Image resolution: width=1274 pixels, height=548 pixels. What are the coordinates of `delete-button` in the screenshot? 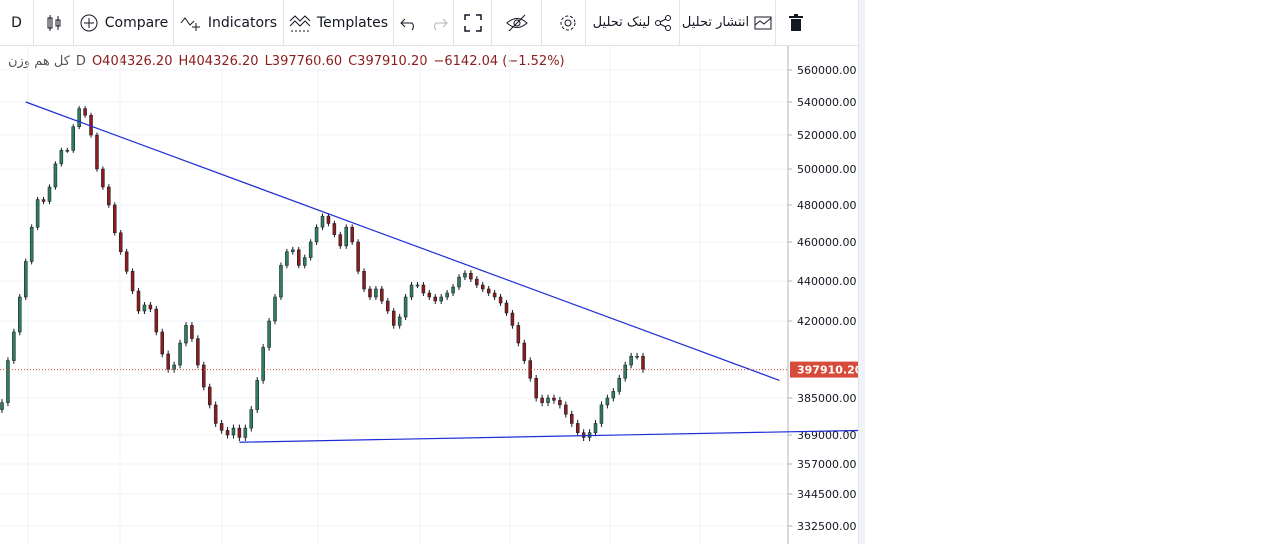 It's located at (796, 23).